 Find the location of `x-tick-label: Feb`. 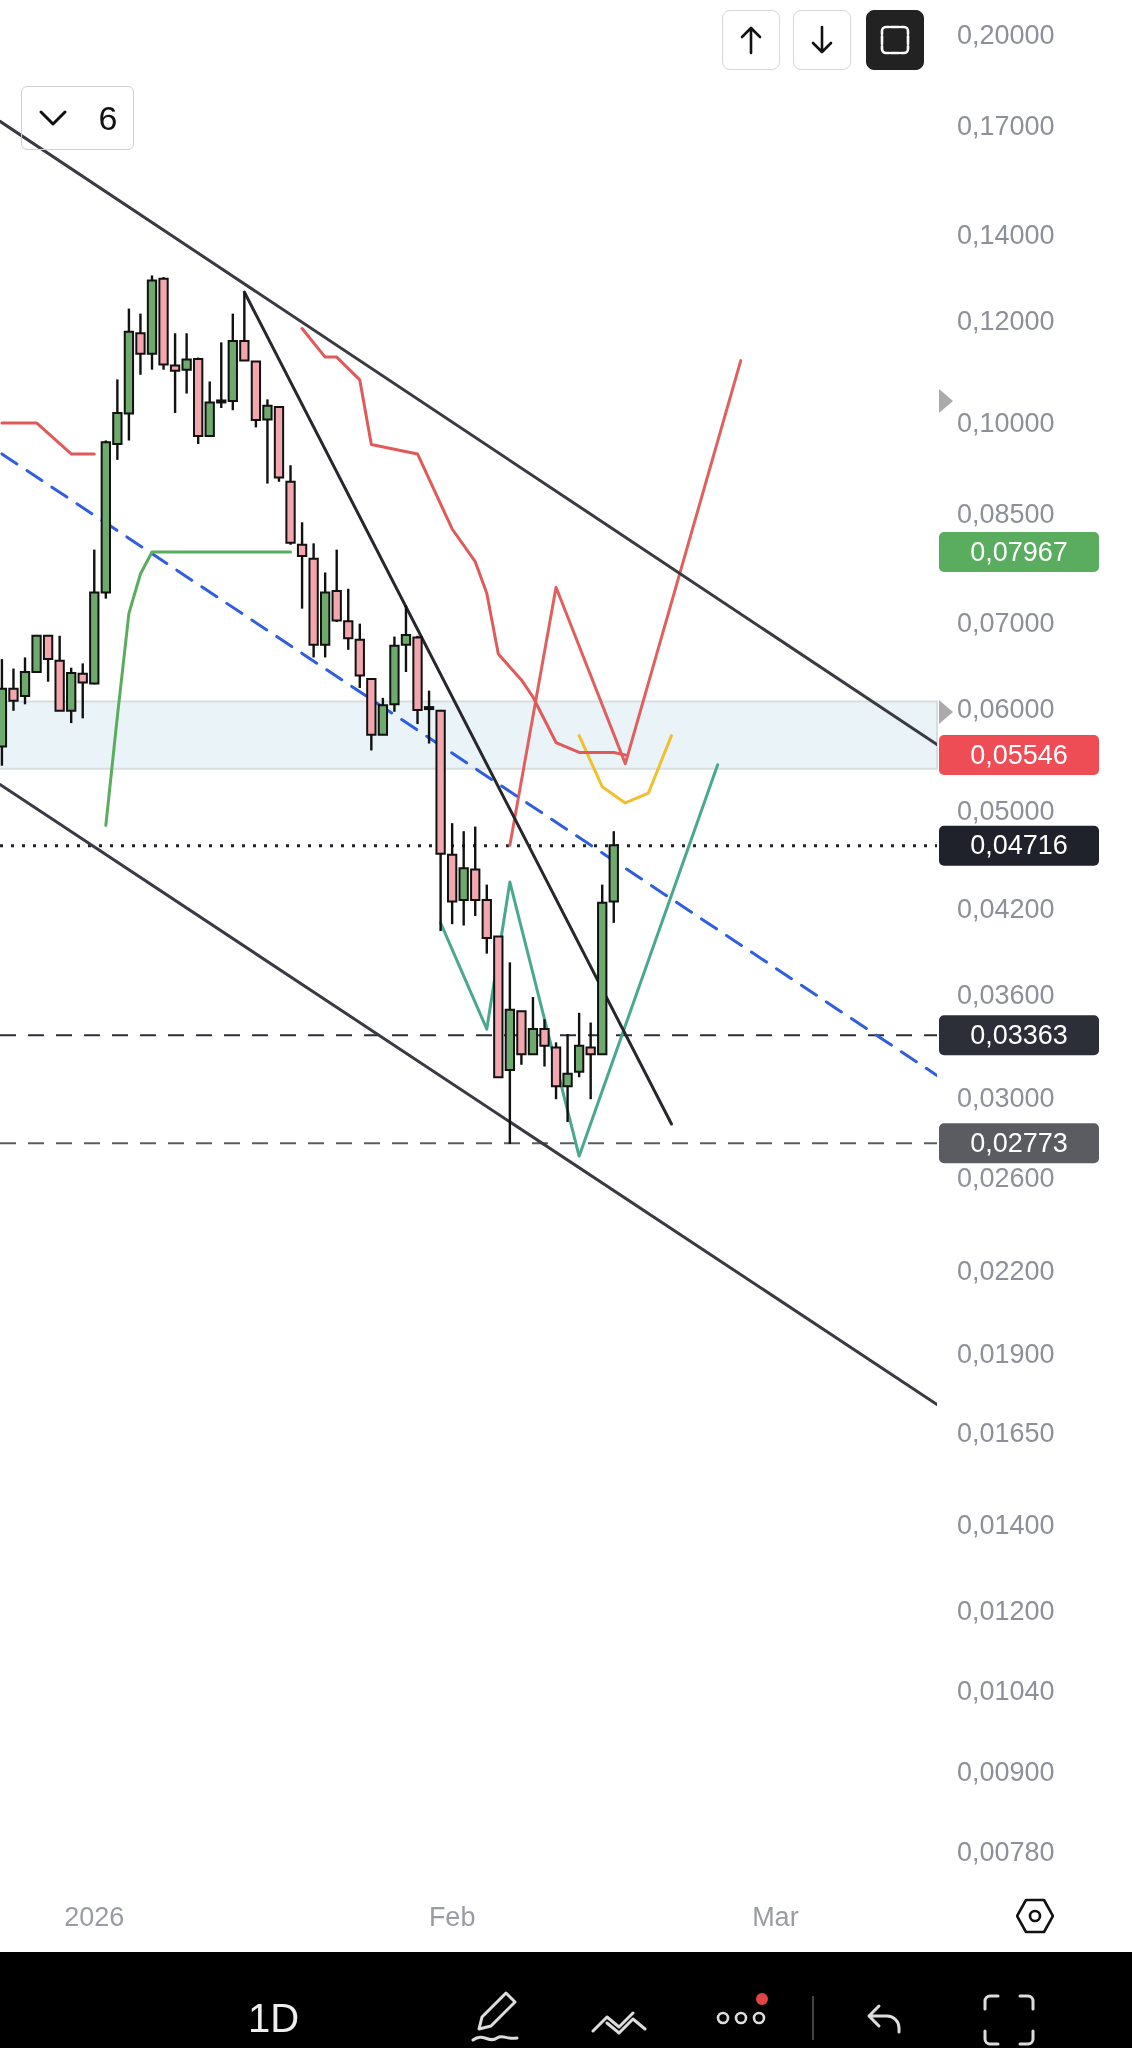

x-tick-label: Feb is located at coordinates (452, 1916).